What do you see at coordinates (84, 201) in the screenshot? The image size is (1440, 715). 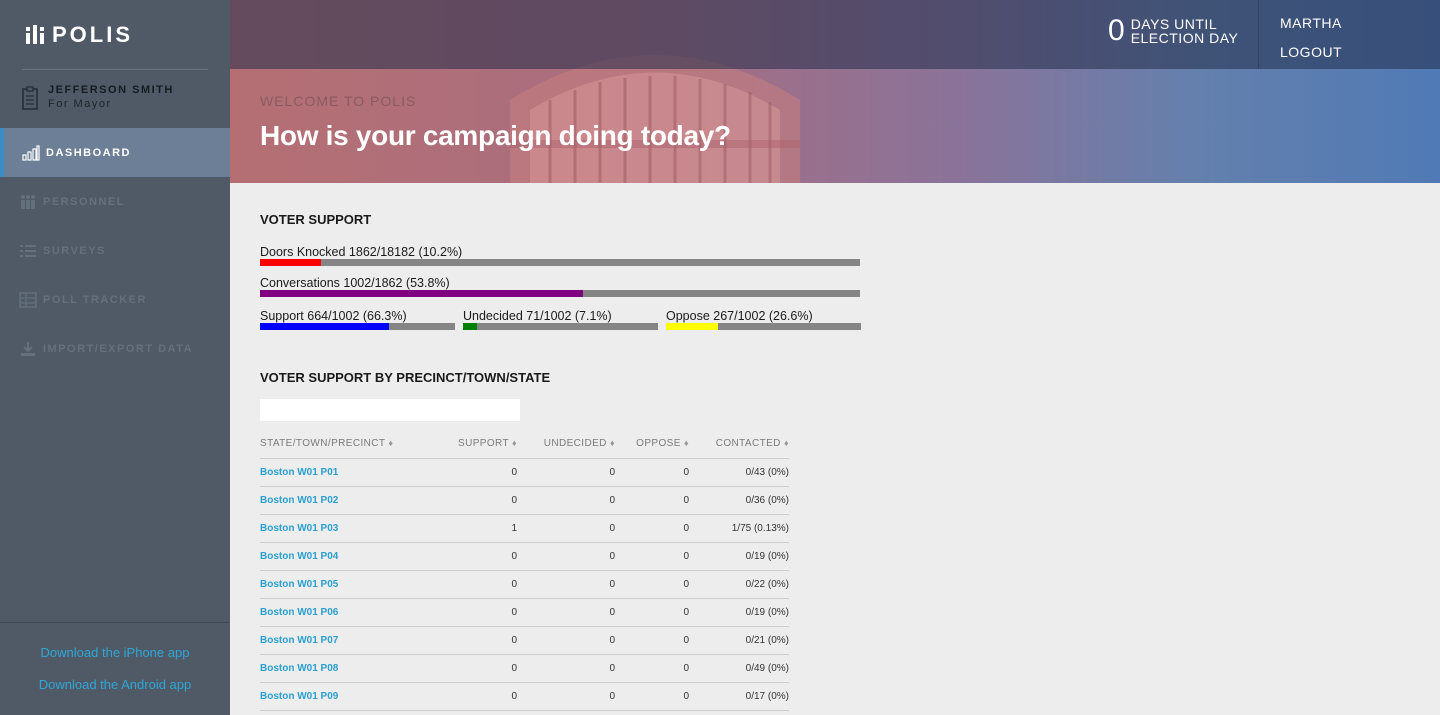 I see `sidebar-item-label: PERSONNEL` at bounding box center [84, 201].